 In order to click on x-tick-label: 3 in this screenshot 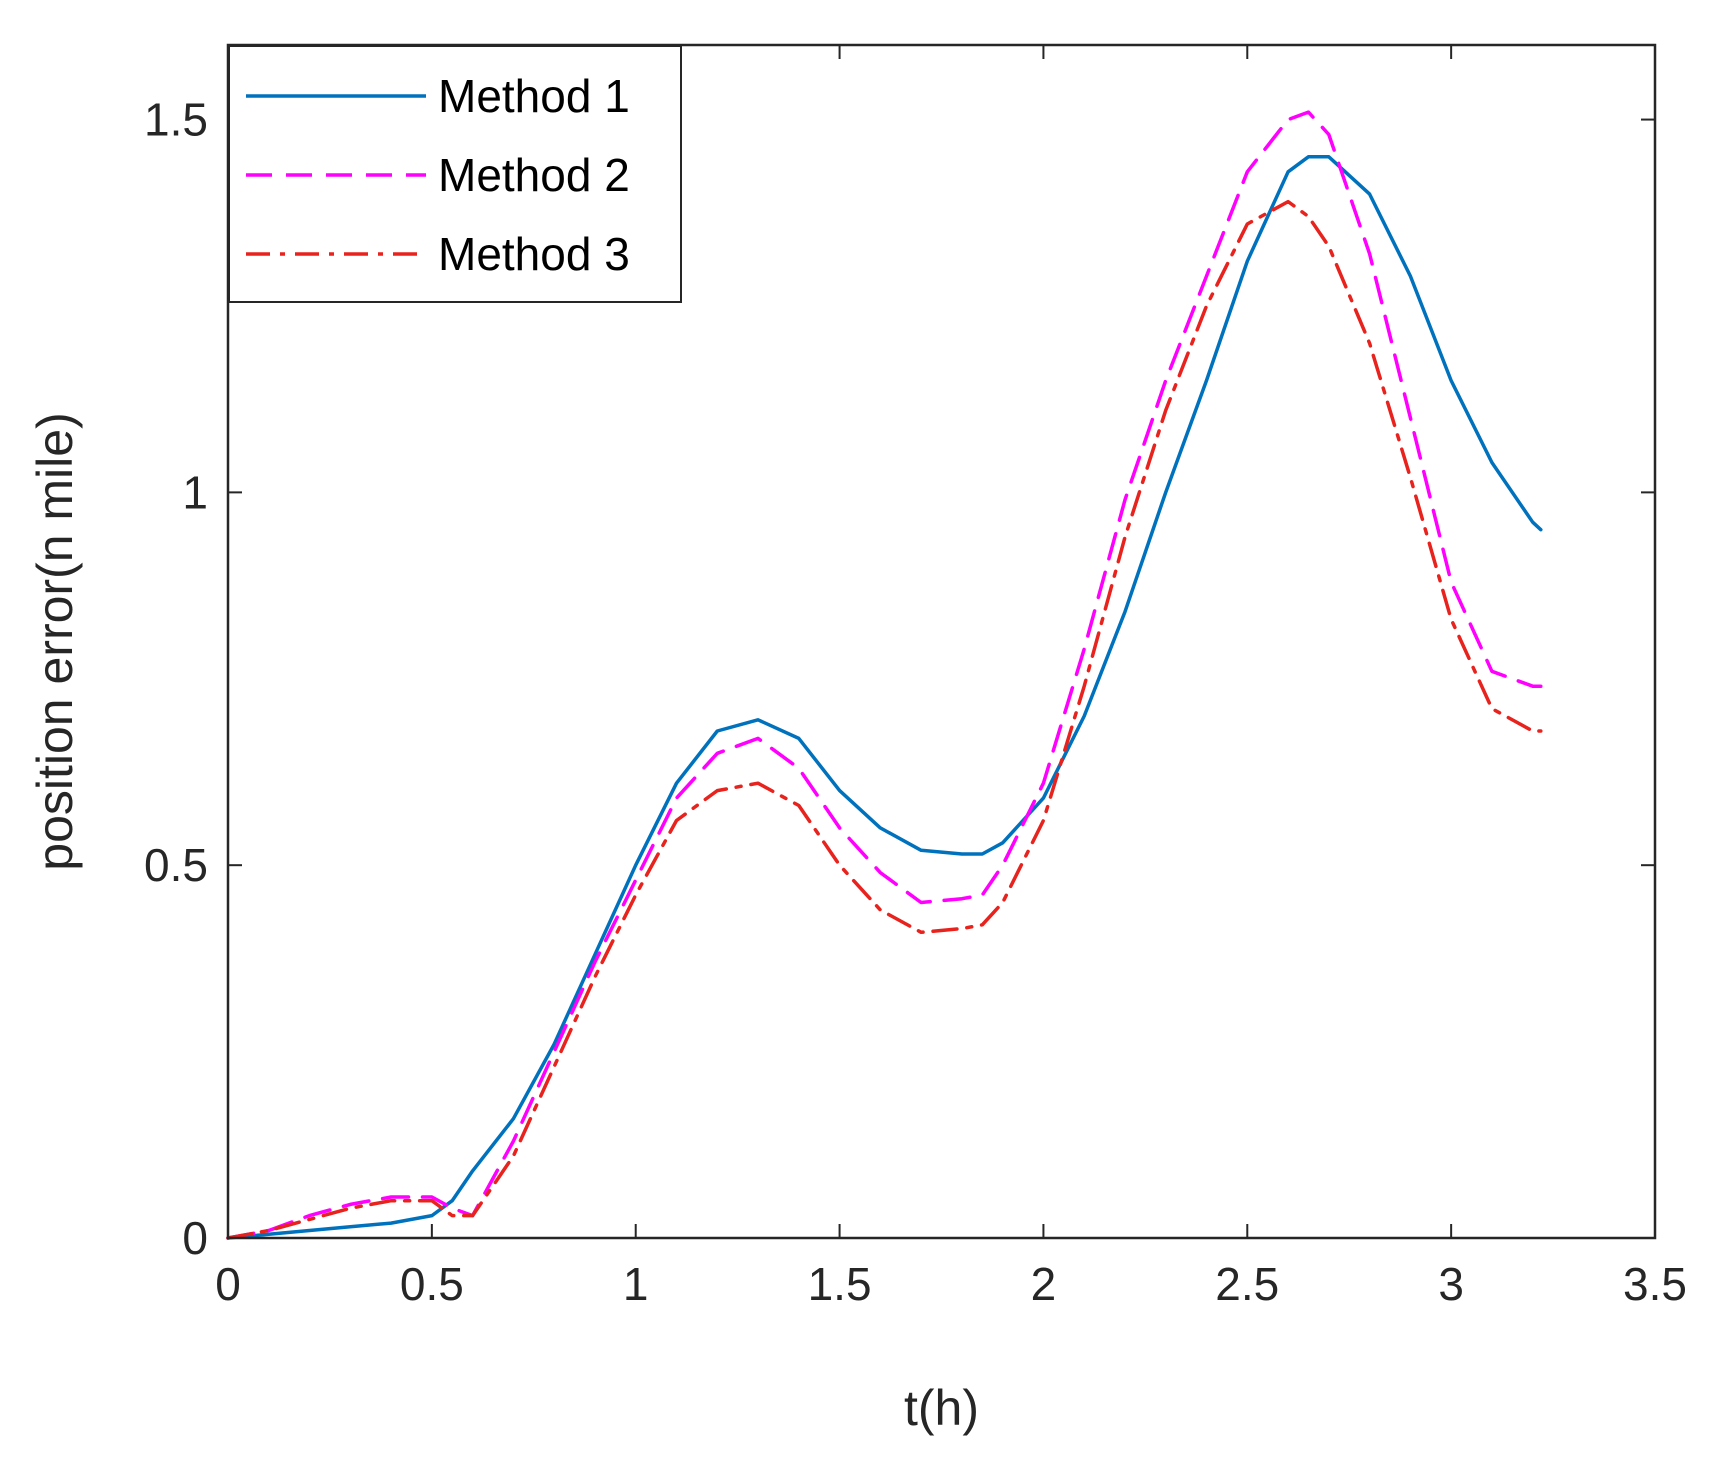, I will do `click(1451, 1284)`.